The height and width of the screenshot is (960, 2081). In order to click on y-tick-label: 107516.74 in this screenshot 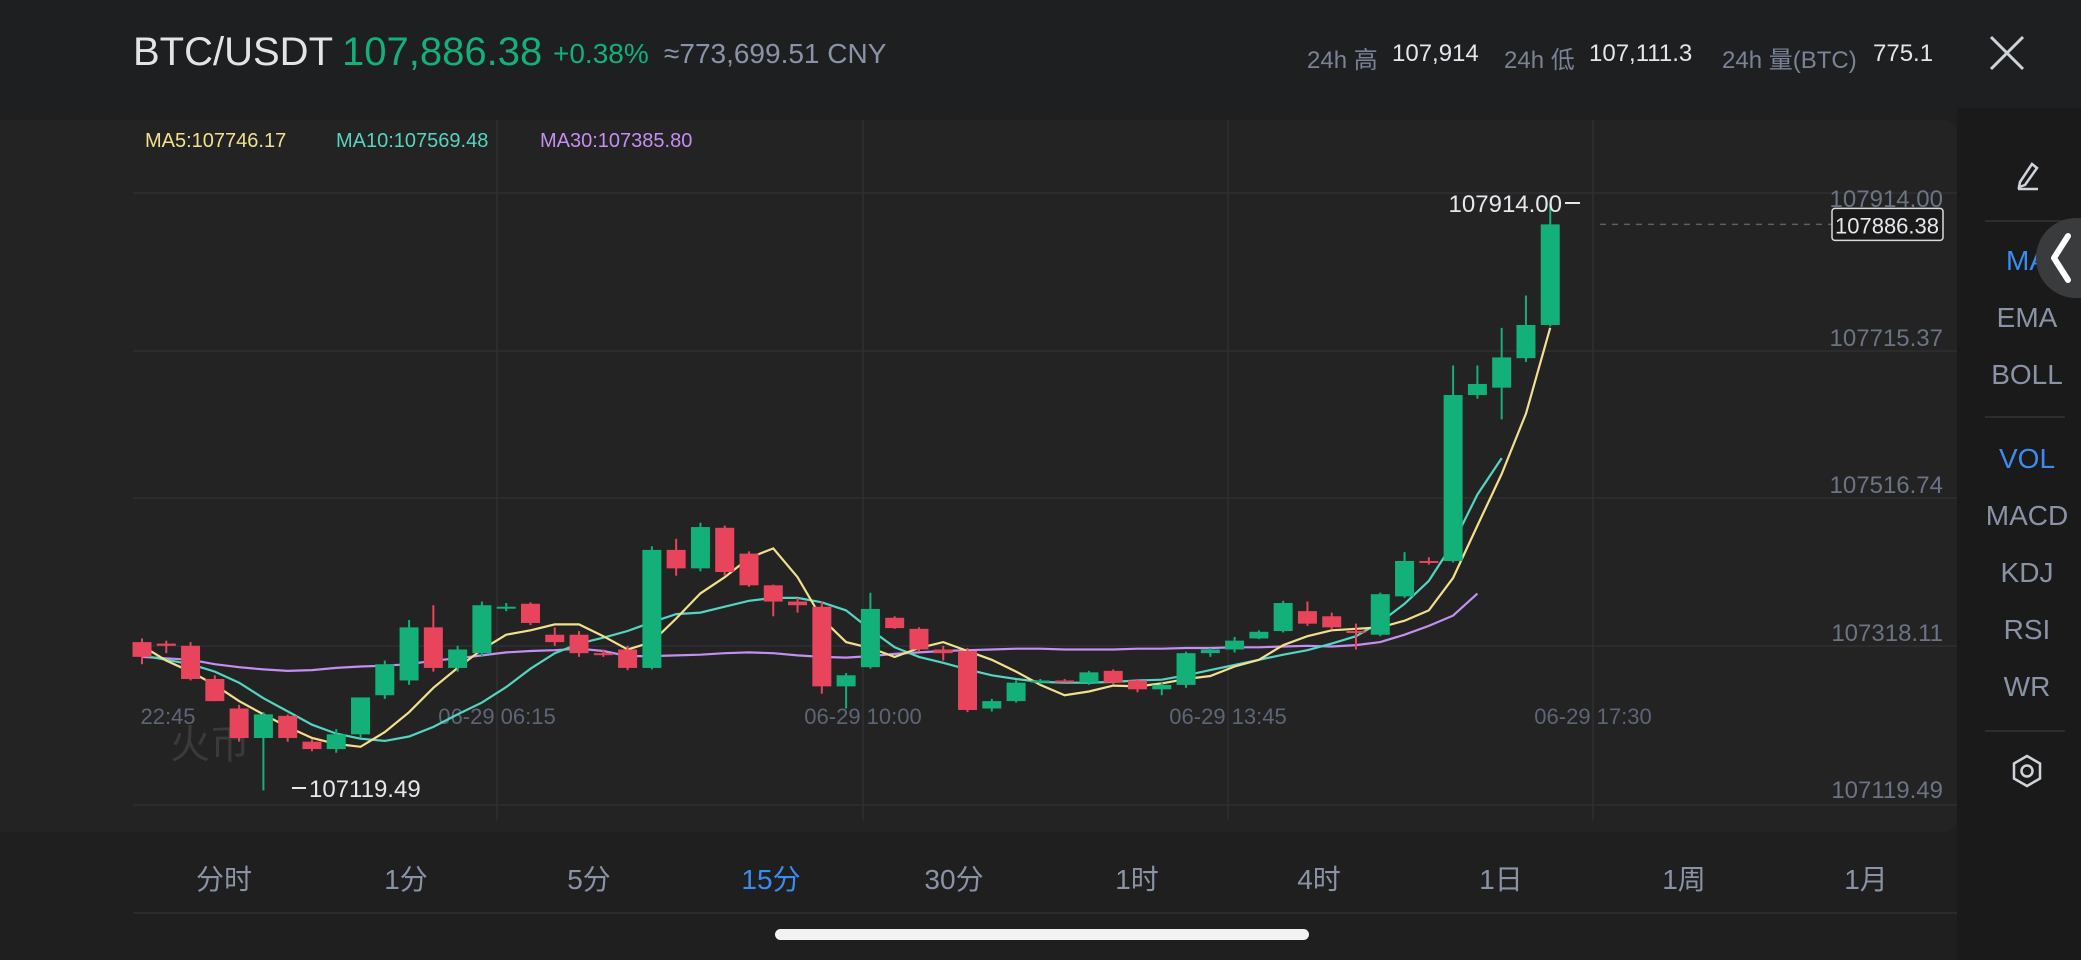, I will do `click(1886, 485)`.